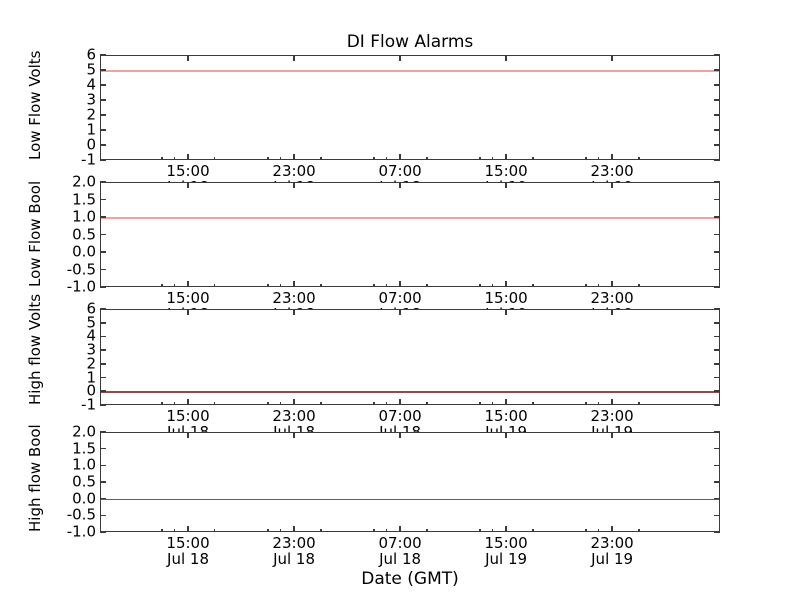 The image size is (800, 600). What do you see at coordinates (84, 498) in the screenshot?
I see `subplot-3-ytick-label: 0.0` at bounding box center [84, 498].